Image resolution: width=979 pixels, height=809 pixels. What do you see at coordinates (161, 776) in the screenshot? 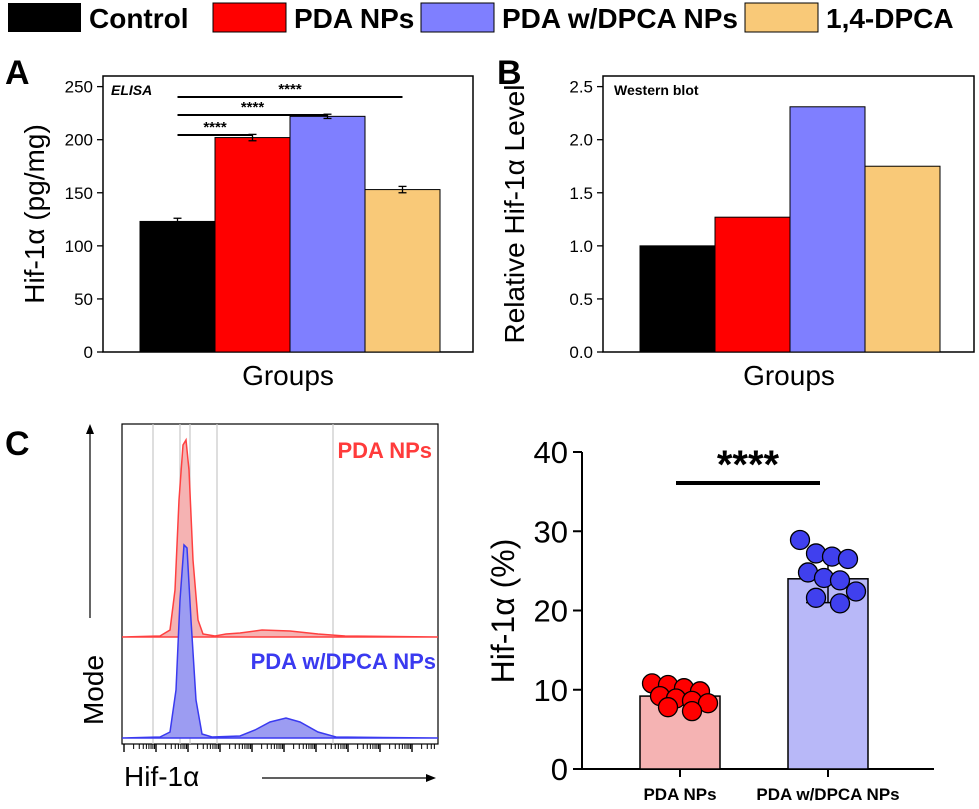
I see `histogram-x-label: Hif-1α` at bounding box center [161, 776].